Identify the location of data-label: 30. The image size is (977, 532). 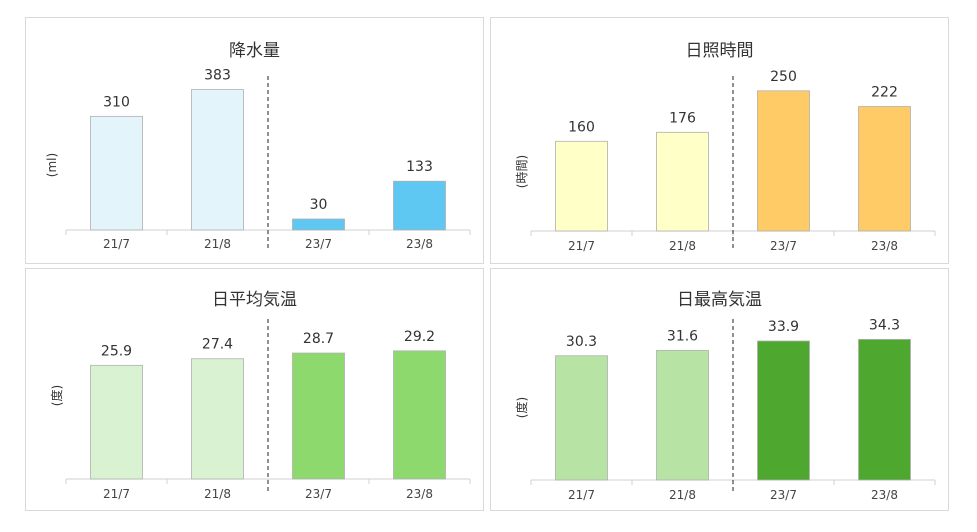
(319, 205).